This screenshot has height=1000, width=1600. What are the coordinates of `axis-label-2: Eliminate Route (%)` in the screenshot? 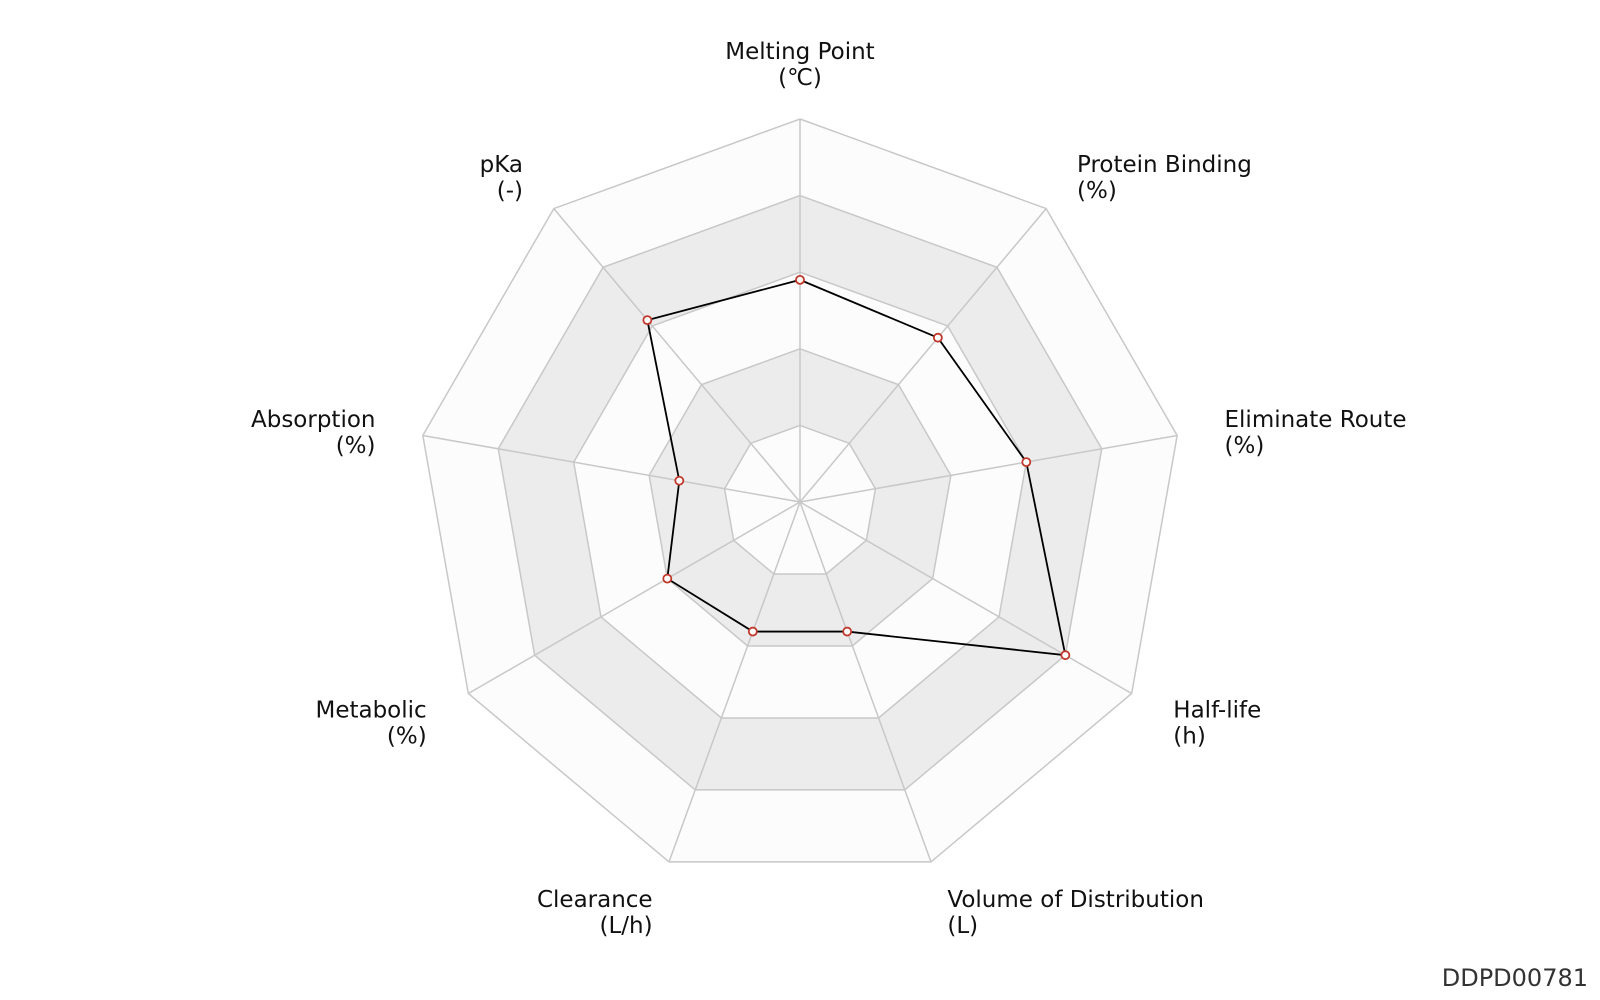 It's located at (1316, 433).